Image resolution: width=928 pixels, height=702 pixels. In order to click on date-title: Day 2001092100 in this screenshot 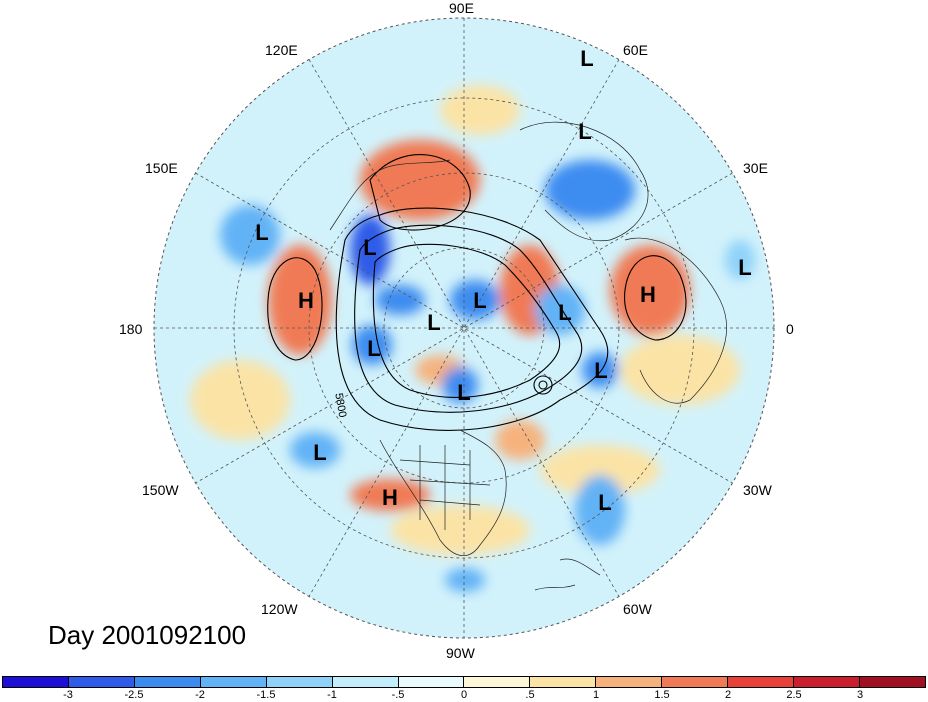, I will do `click(147, 635)`.